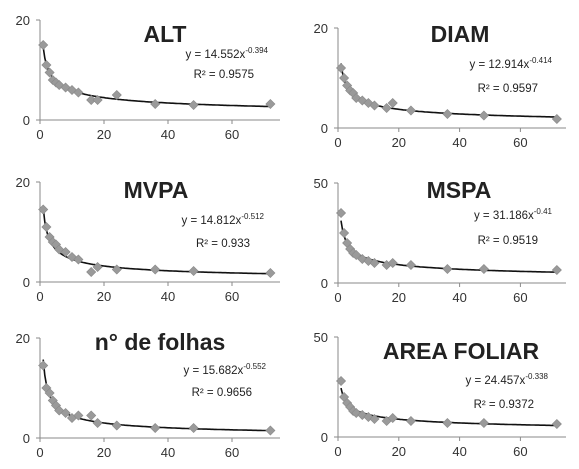 The height and width of the screenshot is (469, 579). I want to click on chart-title: DIAM, so click(460, 34).